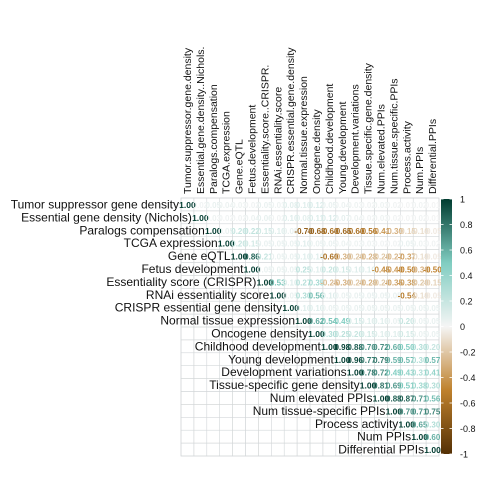 This screenshot has width=480, height=480. I want to click on colorbar-tick-label: 0.4, so click(466, 276).